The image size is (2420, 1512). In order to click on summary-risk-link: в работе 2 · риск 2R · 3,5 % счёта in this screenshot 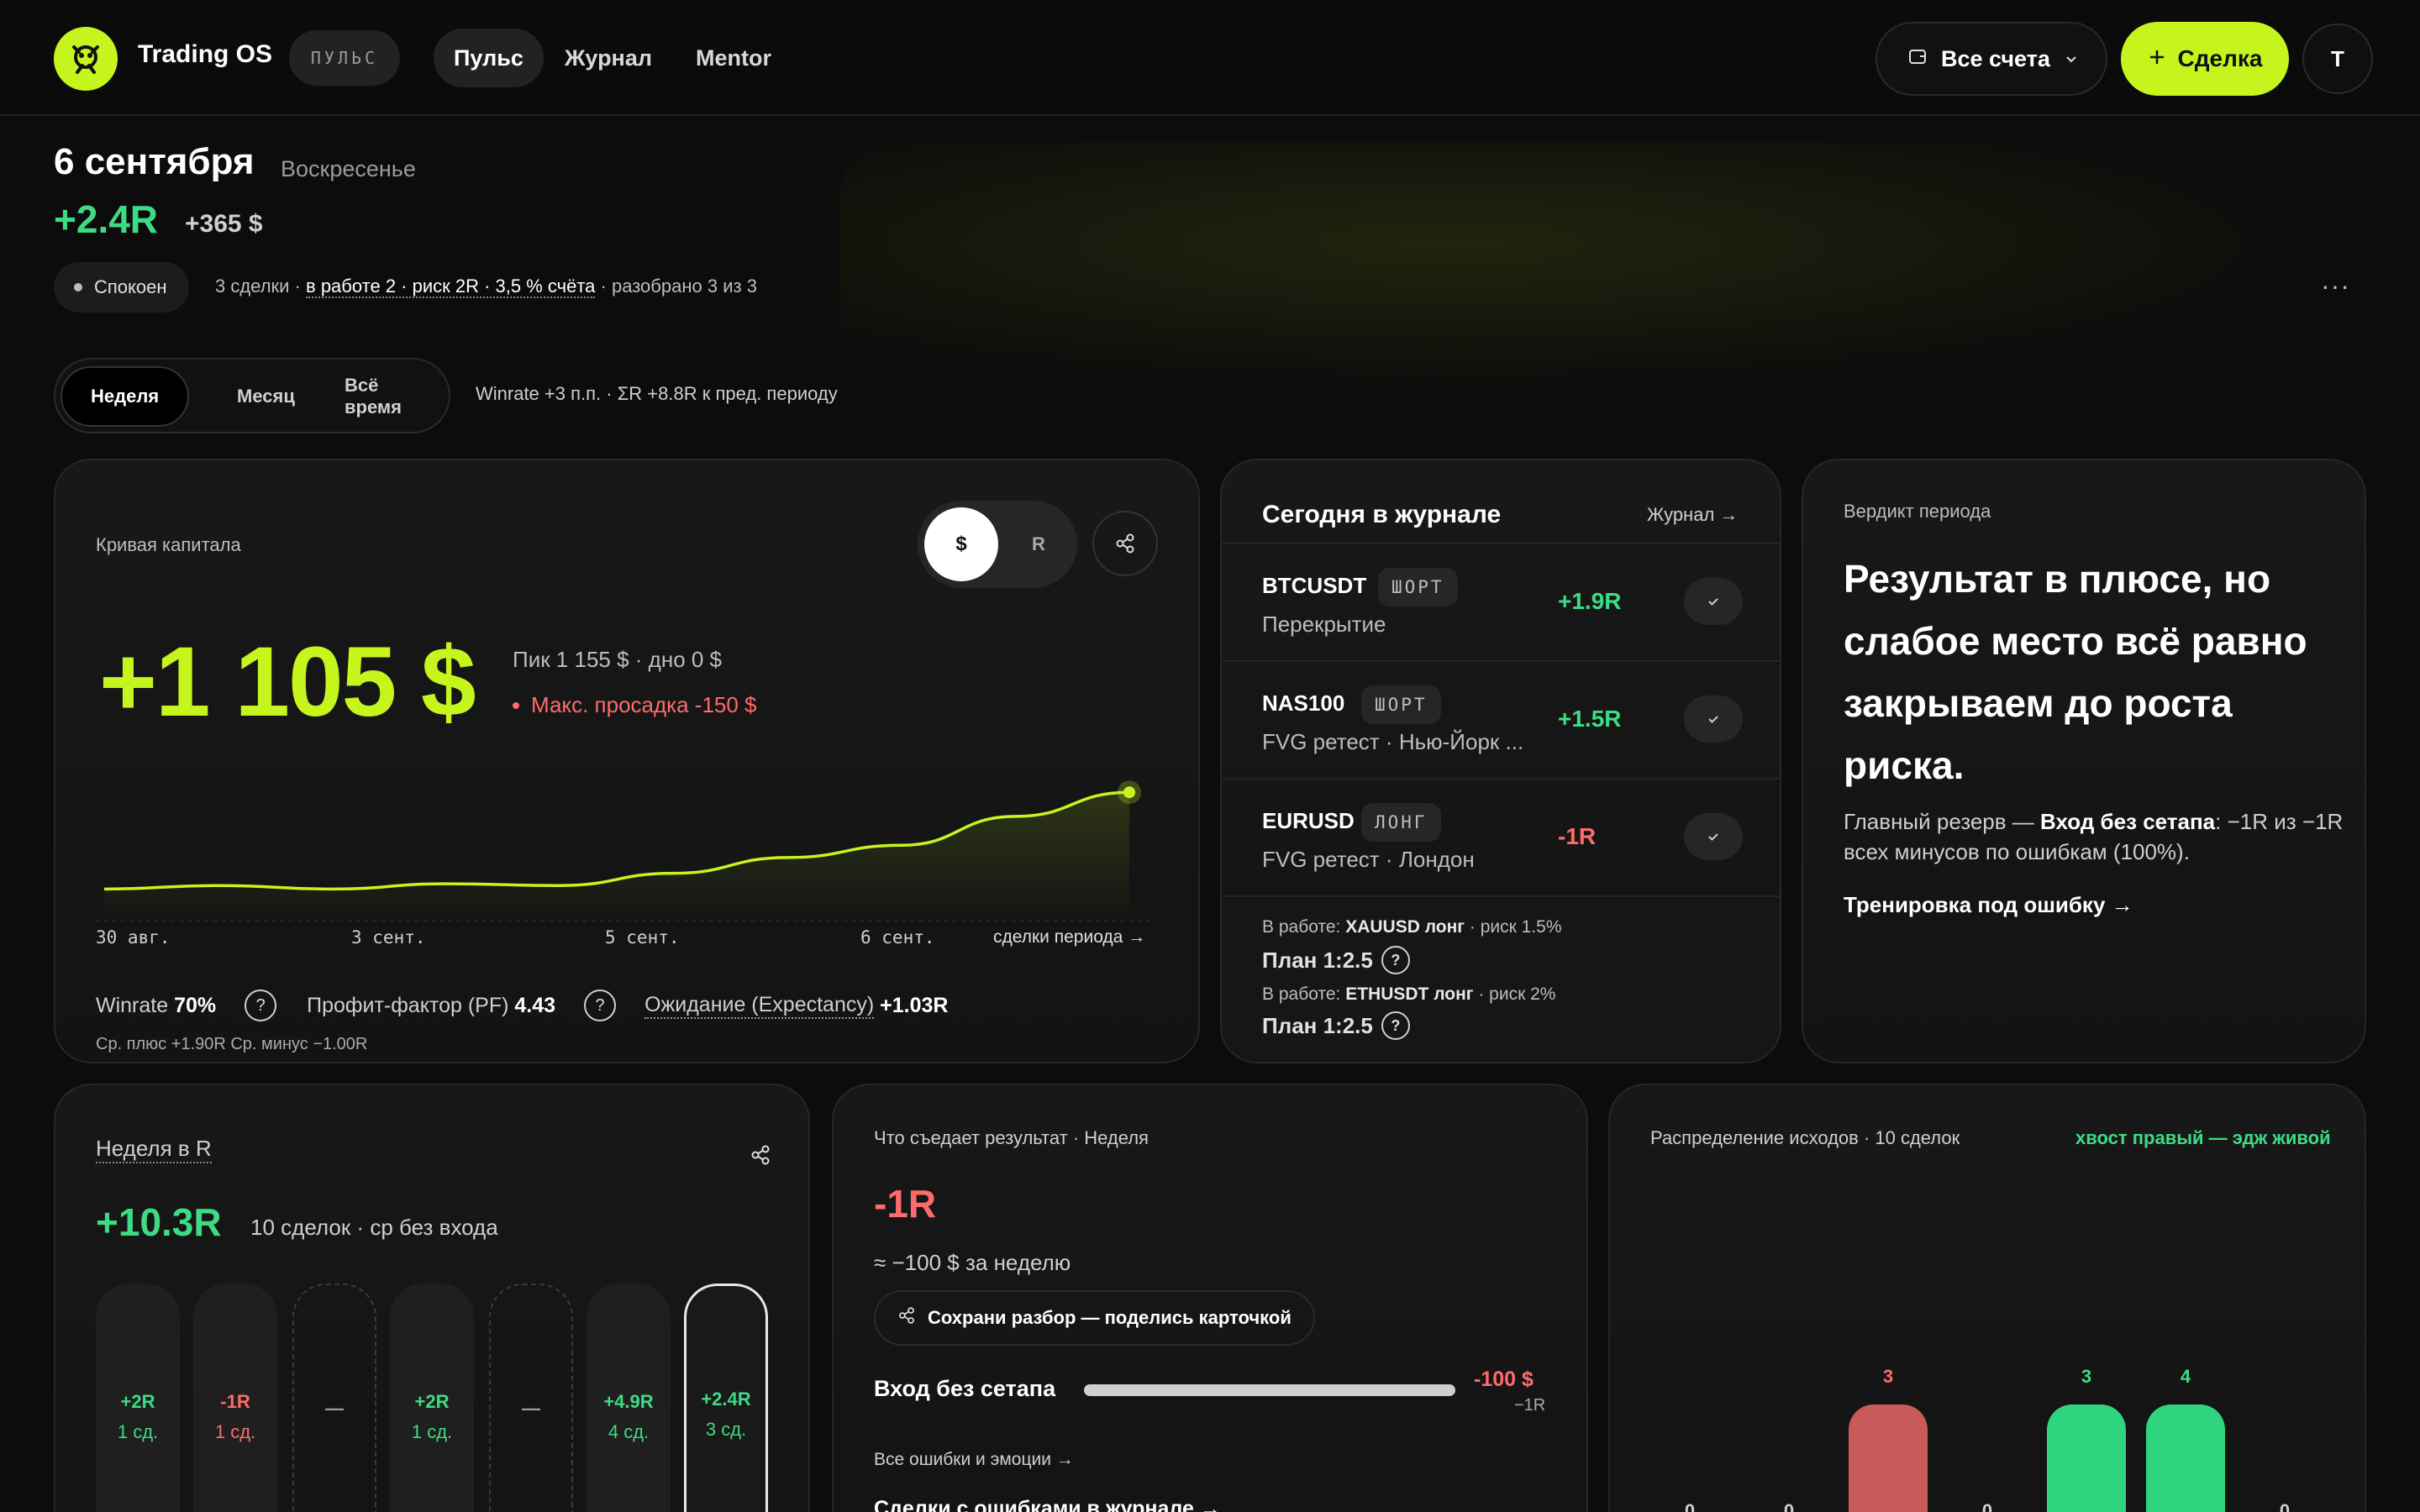, I will do `click(451, 287)`.